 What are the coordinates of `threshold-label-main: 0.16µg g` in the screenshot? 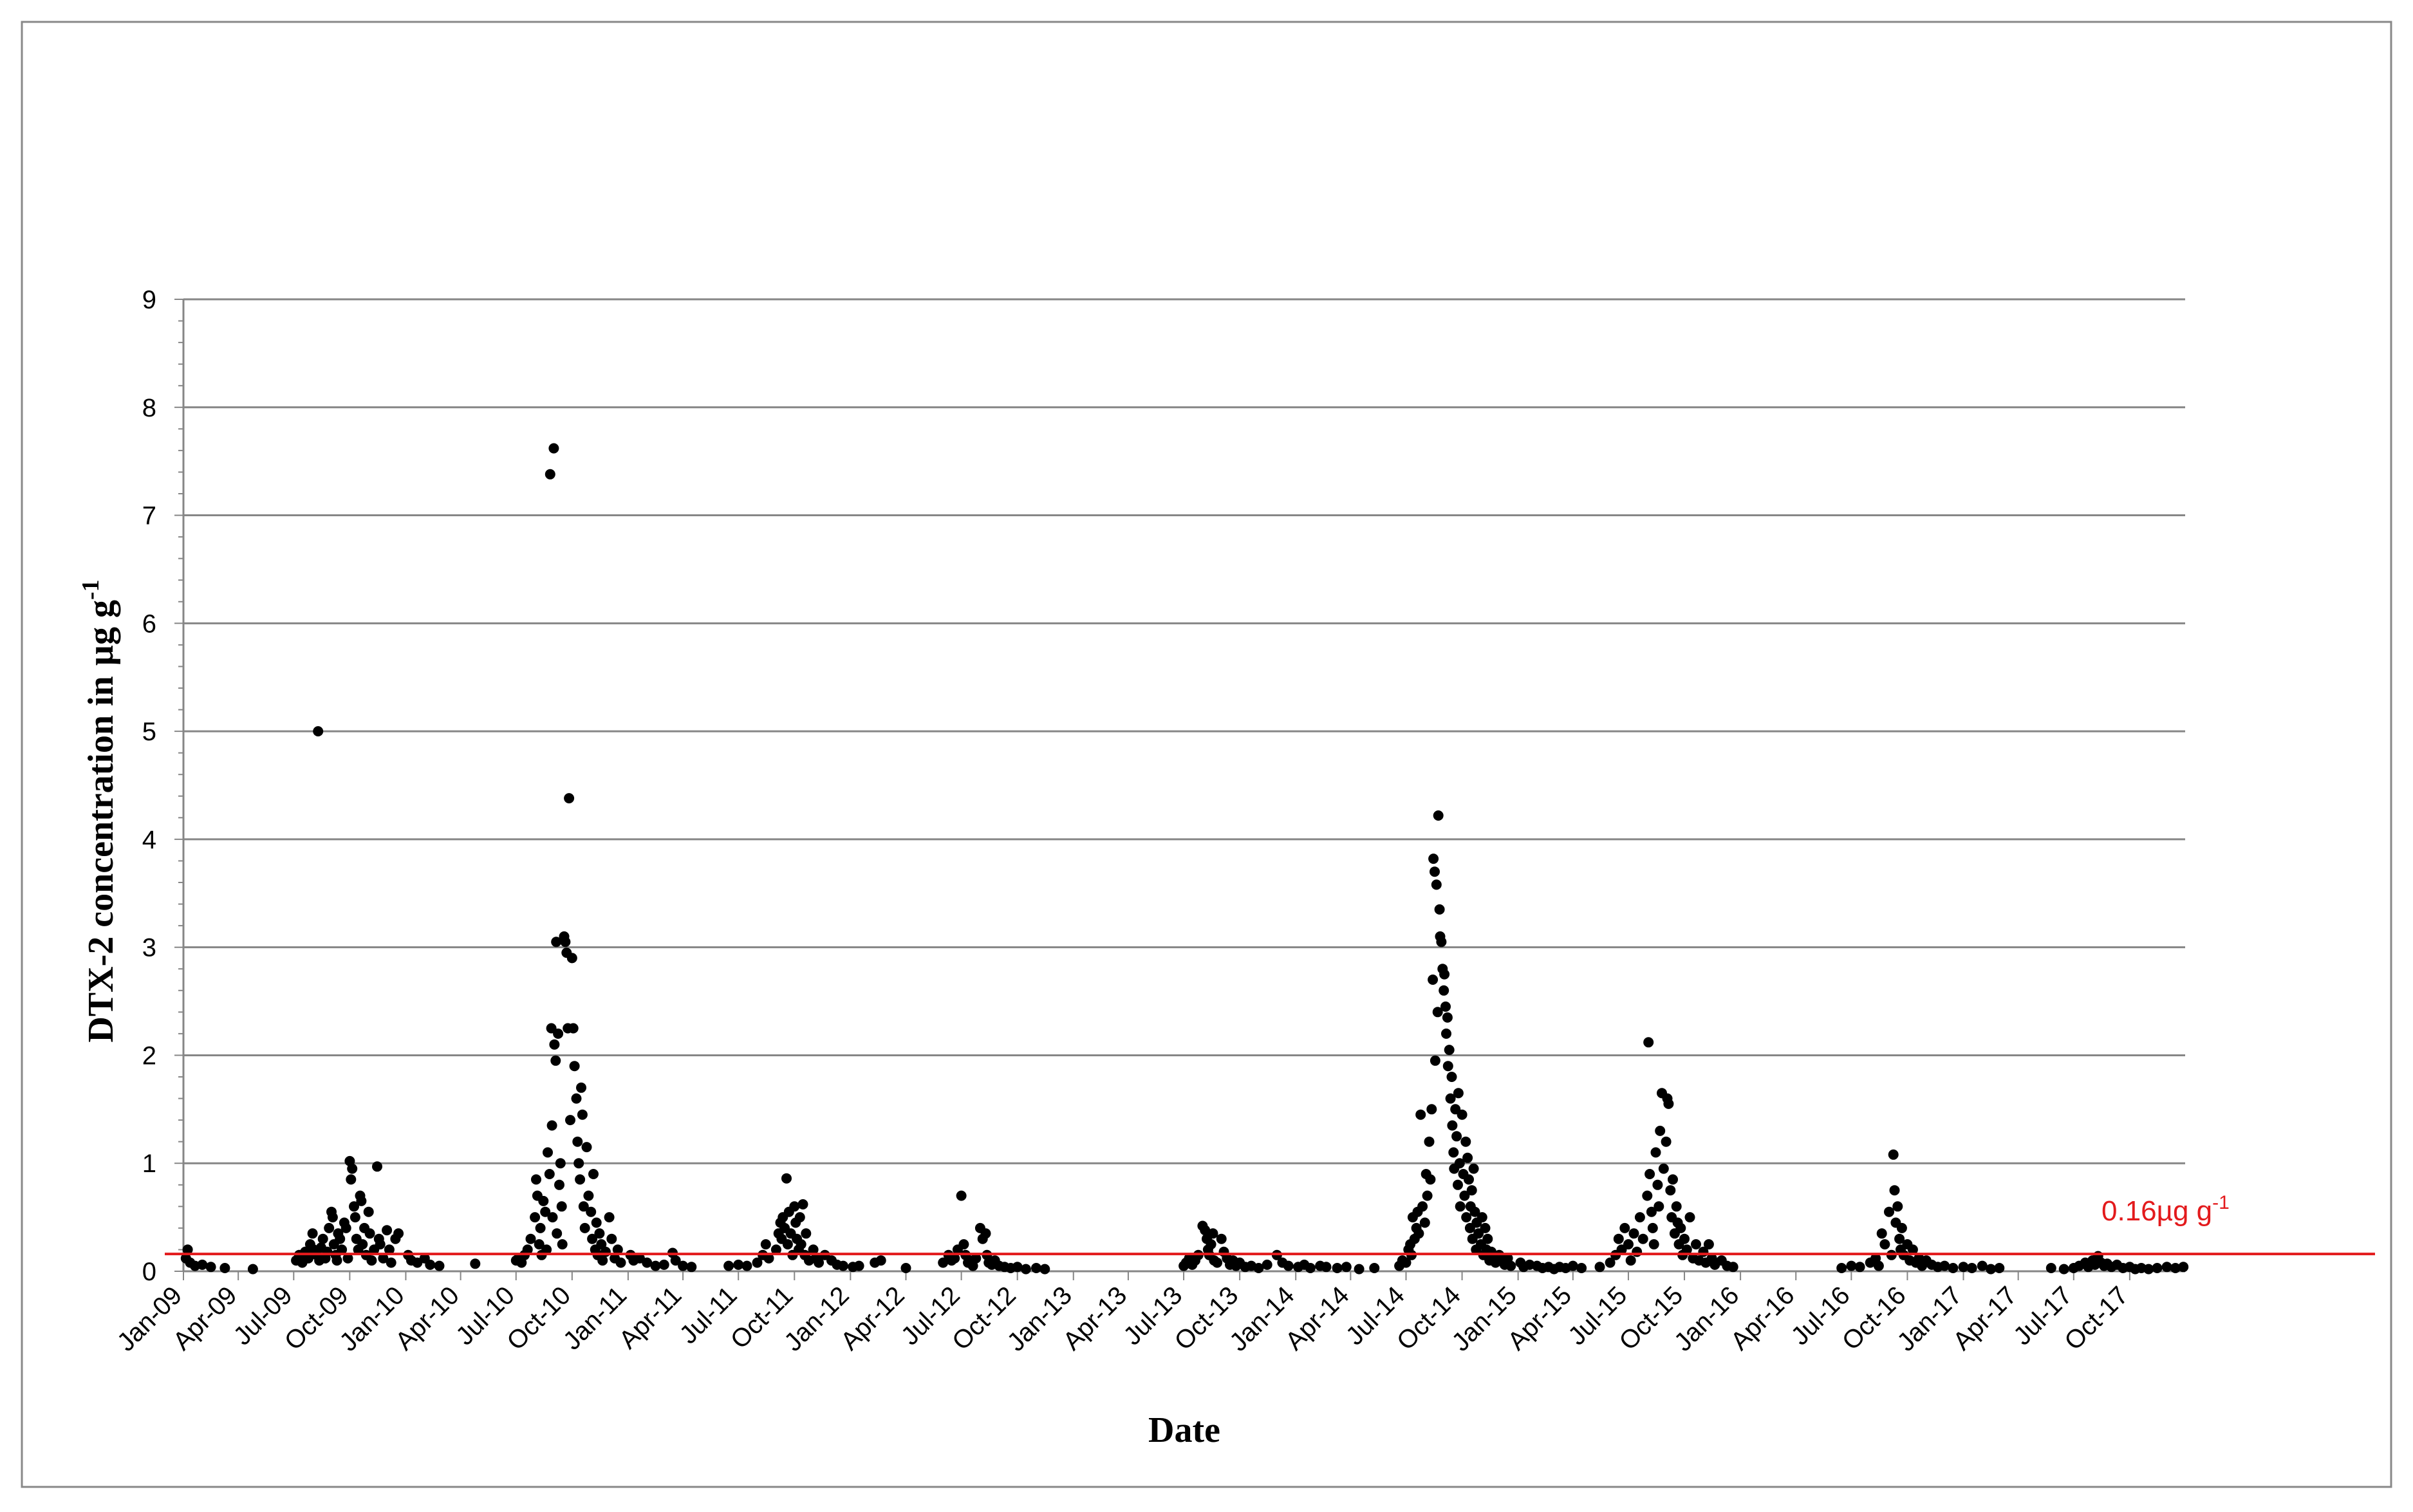 It's located at (2156, 1211).